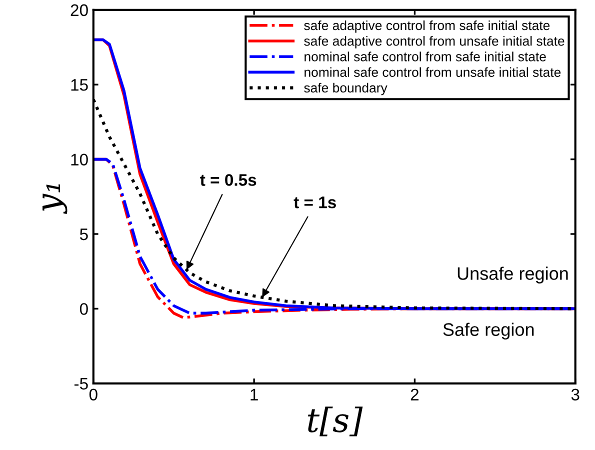 This screenshot has width=595, height=450. What do you see at coordinates (84, 234) in the screenshot?
I see `y-tick-label: 5` at bounding box center [84, 234].